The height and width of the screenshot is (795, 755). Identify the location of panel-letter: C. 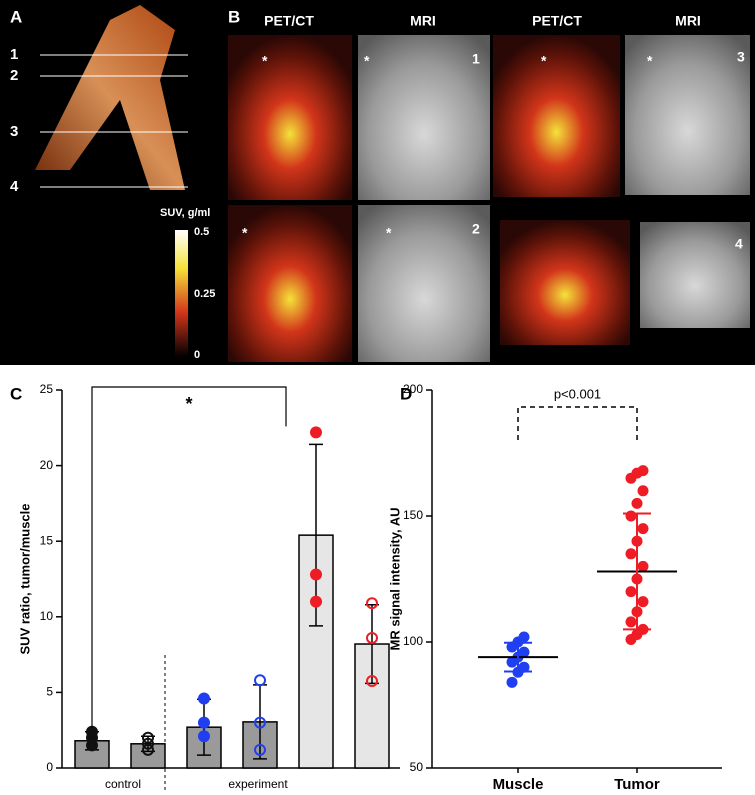
(16, 393).